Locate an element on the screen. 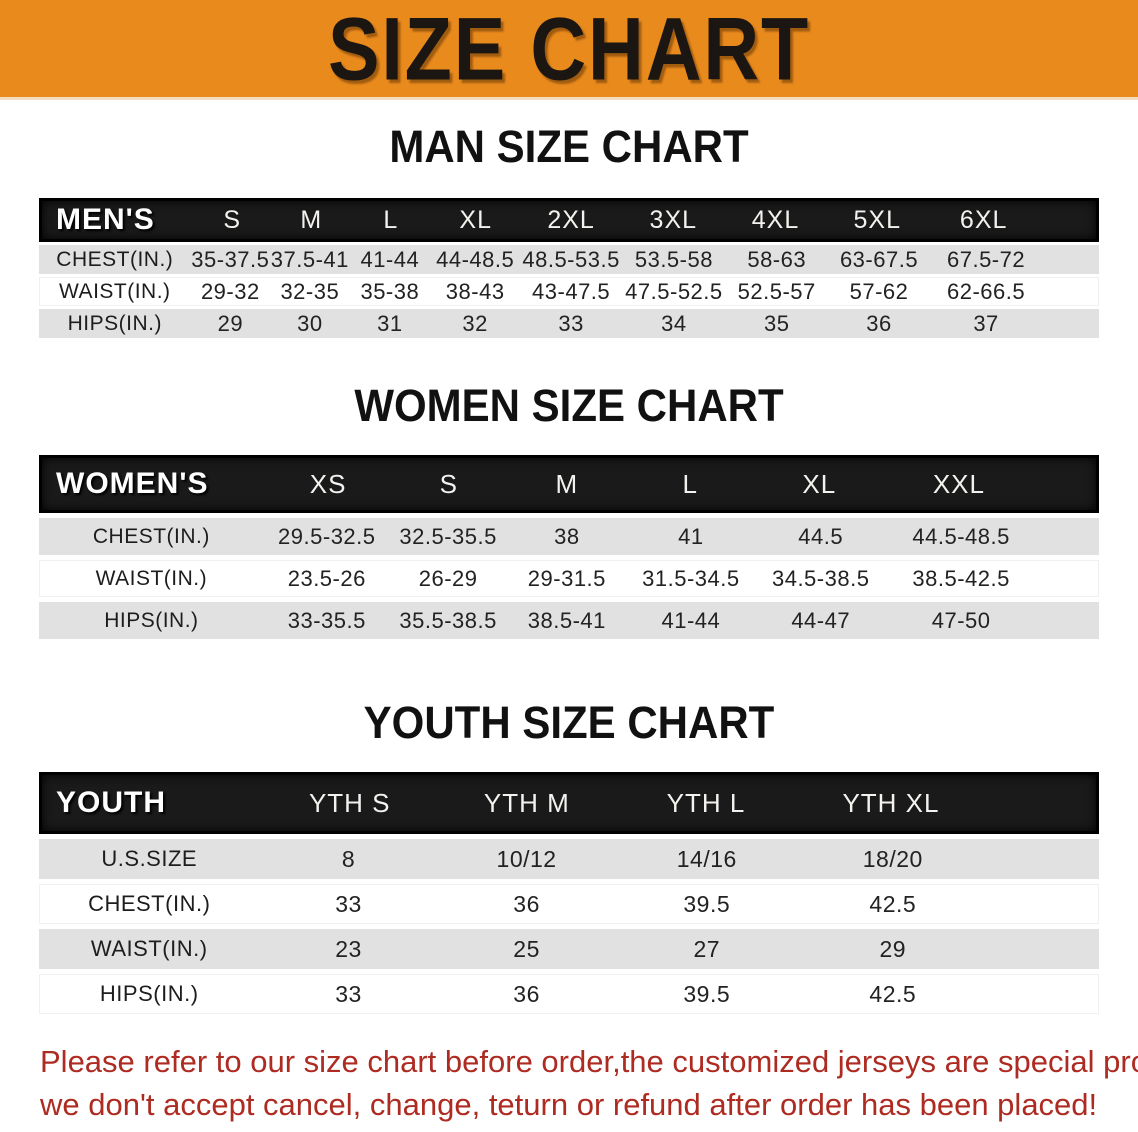 The width and height of the screenshot is (1138, 1132). size-column-header: YTH S is located at coordinates (349, 802).